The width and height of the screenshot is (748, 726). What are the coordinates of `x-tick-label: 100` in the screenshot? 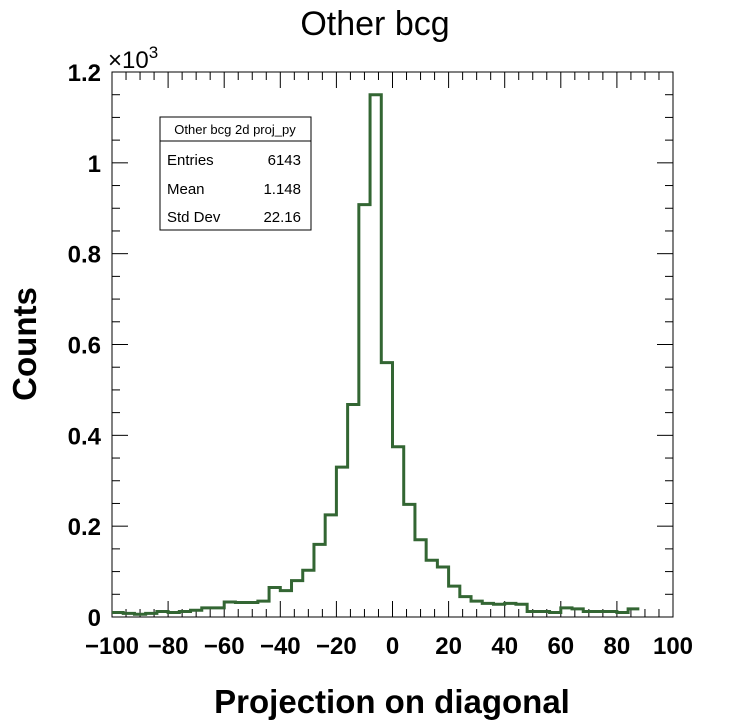 It's located at (673, 646).